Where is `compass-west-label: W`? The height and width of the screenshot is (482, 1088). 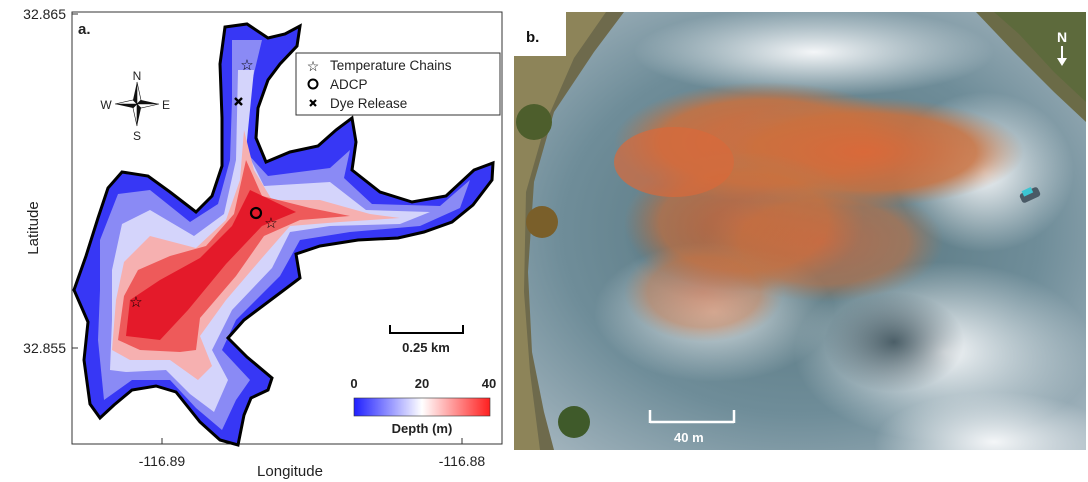 compass-west-label: W is located at coordinates (106, 105).